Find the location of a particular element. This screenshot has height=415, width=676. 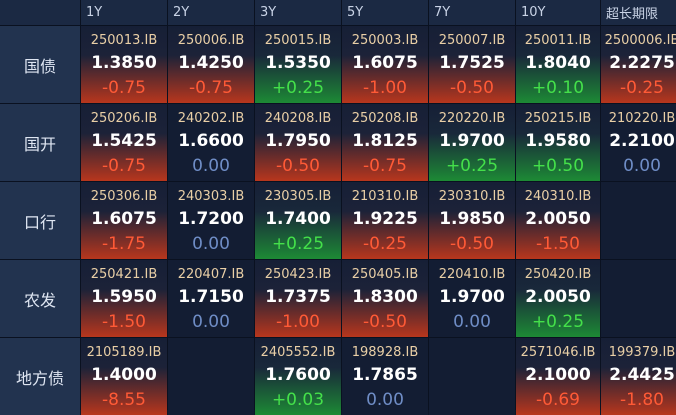

quote-cell: 230310.IB 1.9850 -0.50 is located at coordinates (472, 220).